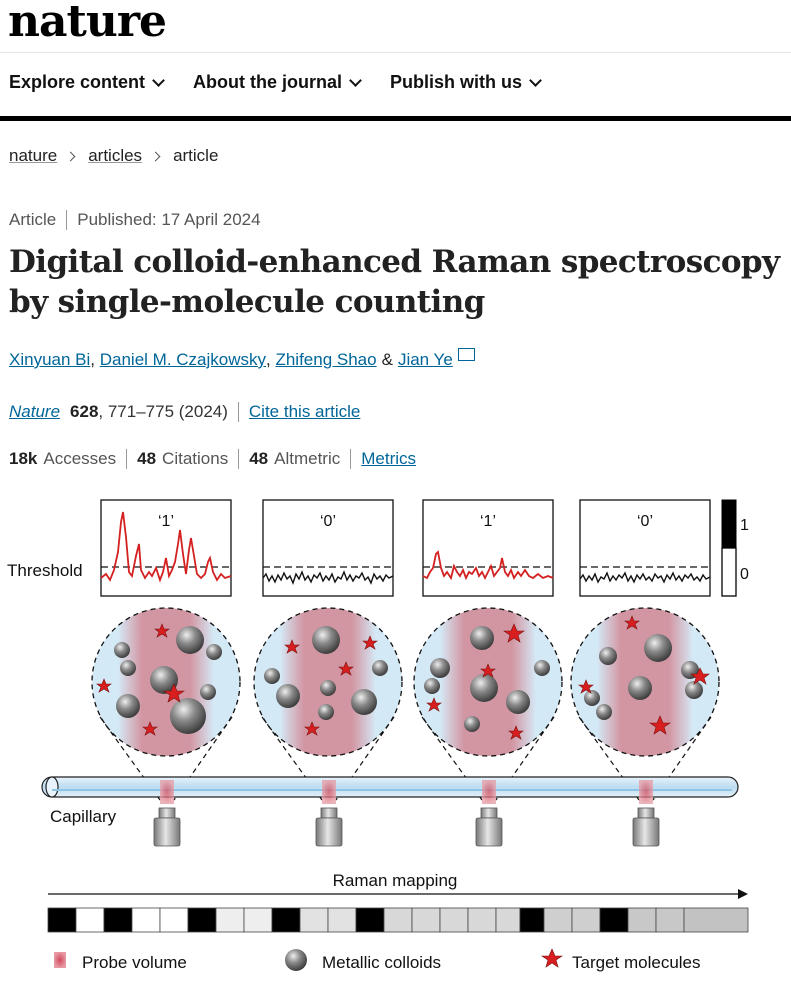 The height and width of the screenshot is (1002, 791). What do you see at coordinates (33, 155) in the screenshot?
I see `breadcrumb-nature: nature` at bounding box center [33, 155].